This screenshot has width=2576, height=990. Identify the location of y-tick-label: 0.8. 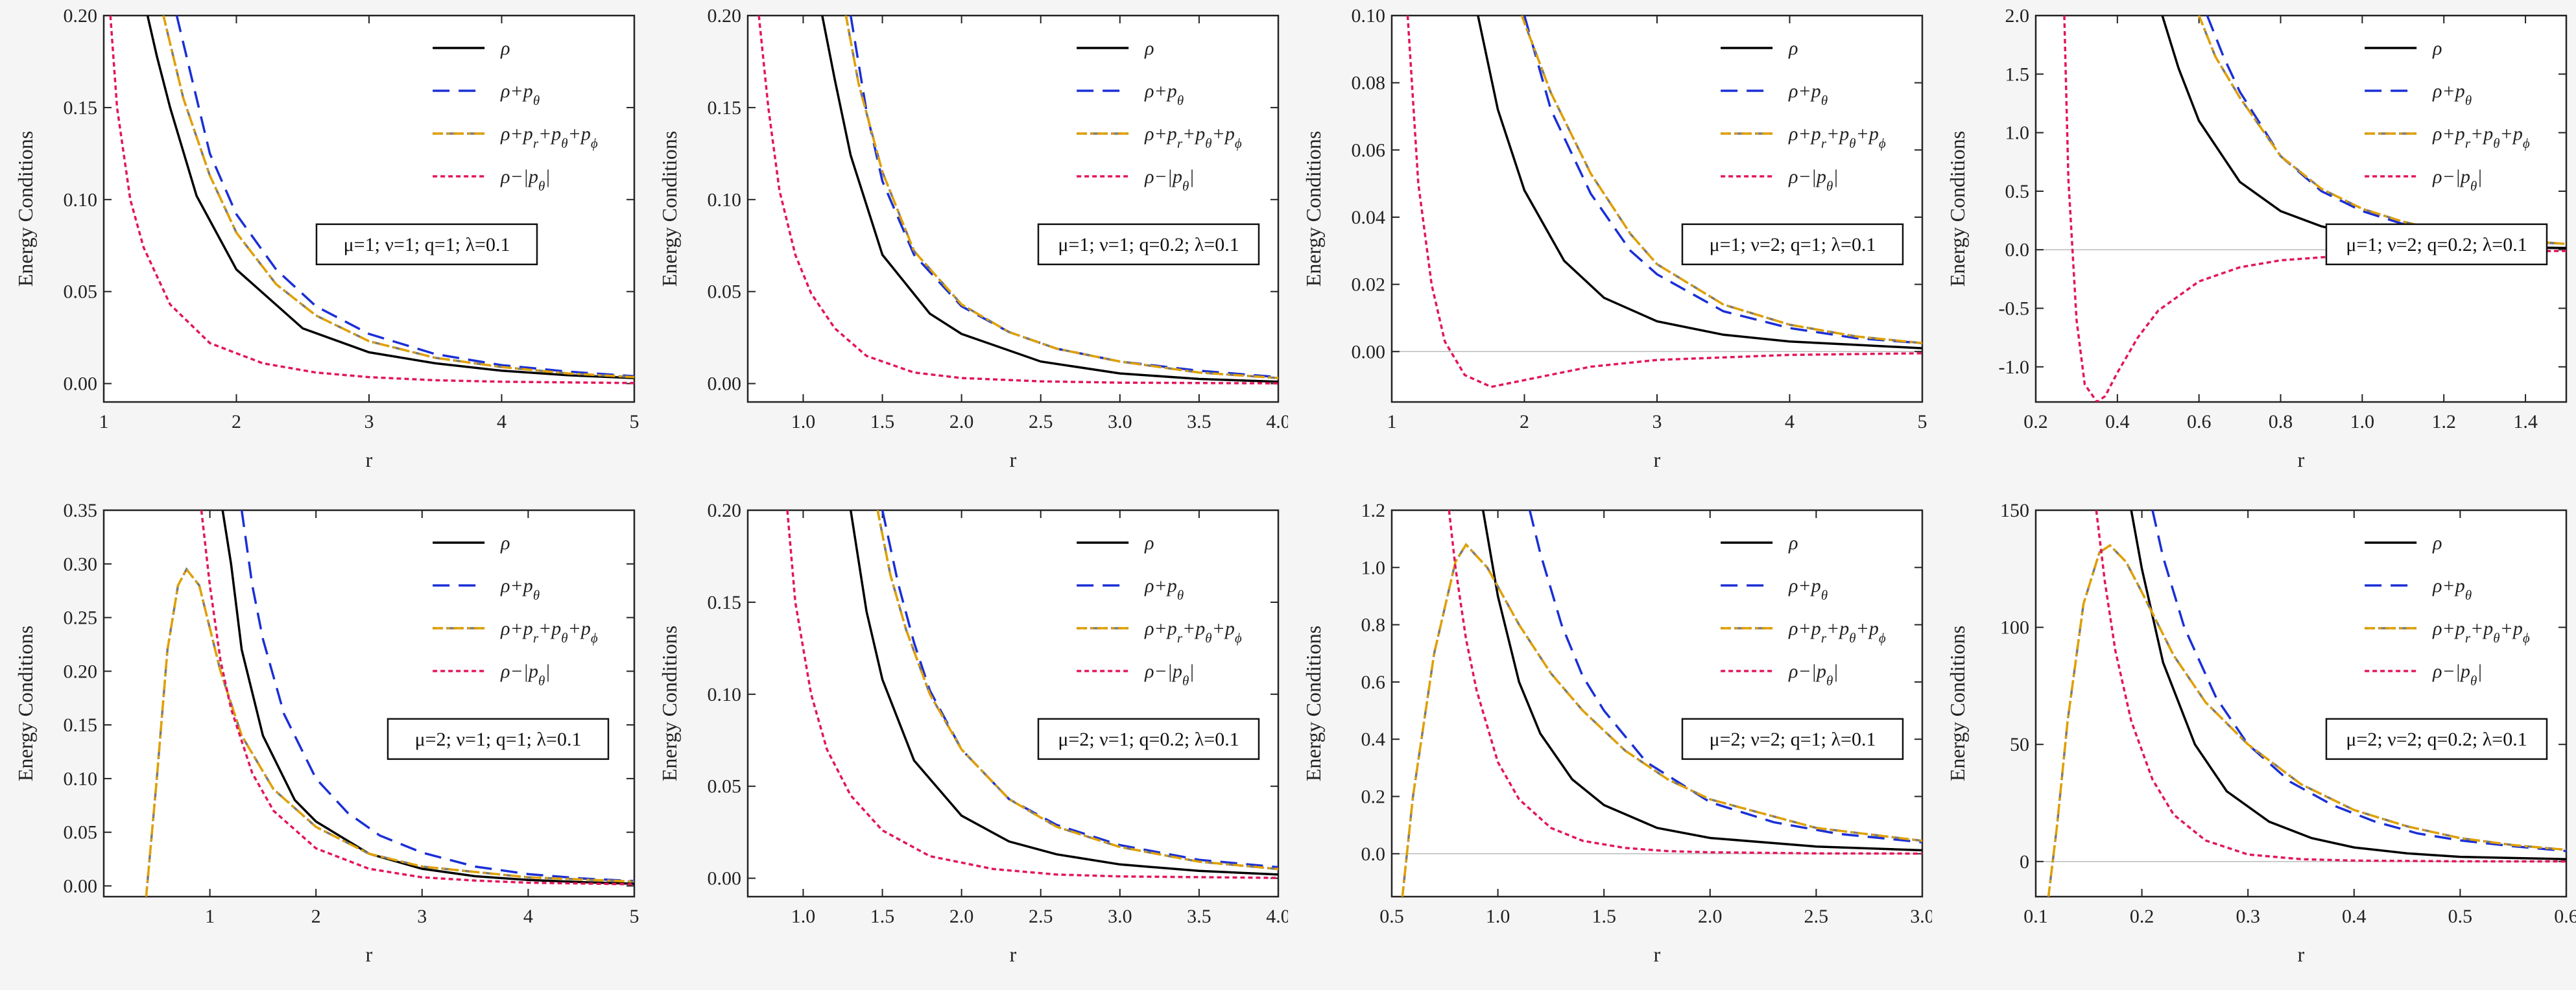
(1373, 625).